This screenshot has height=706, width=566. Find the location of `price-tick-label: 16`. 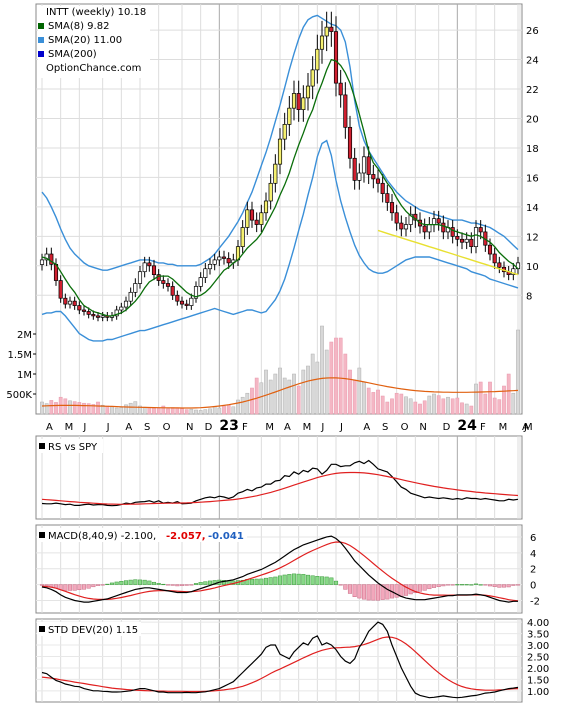

price-tick-label: 16 is located at coordinates (532, 178).